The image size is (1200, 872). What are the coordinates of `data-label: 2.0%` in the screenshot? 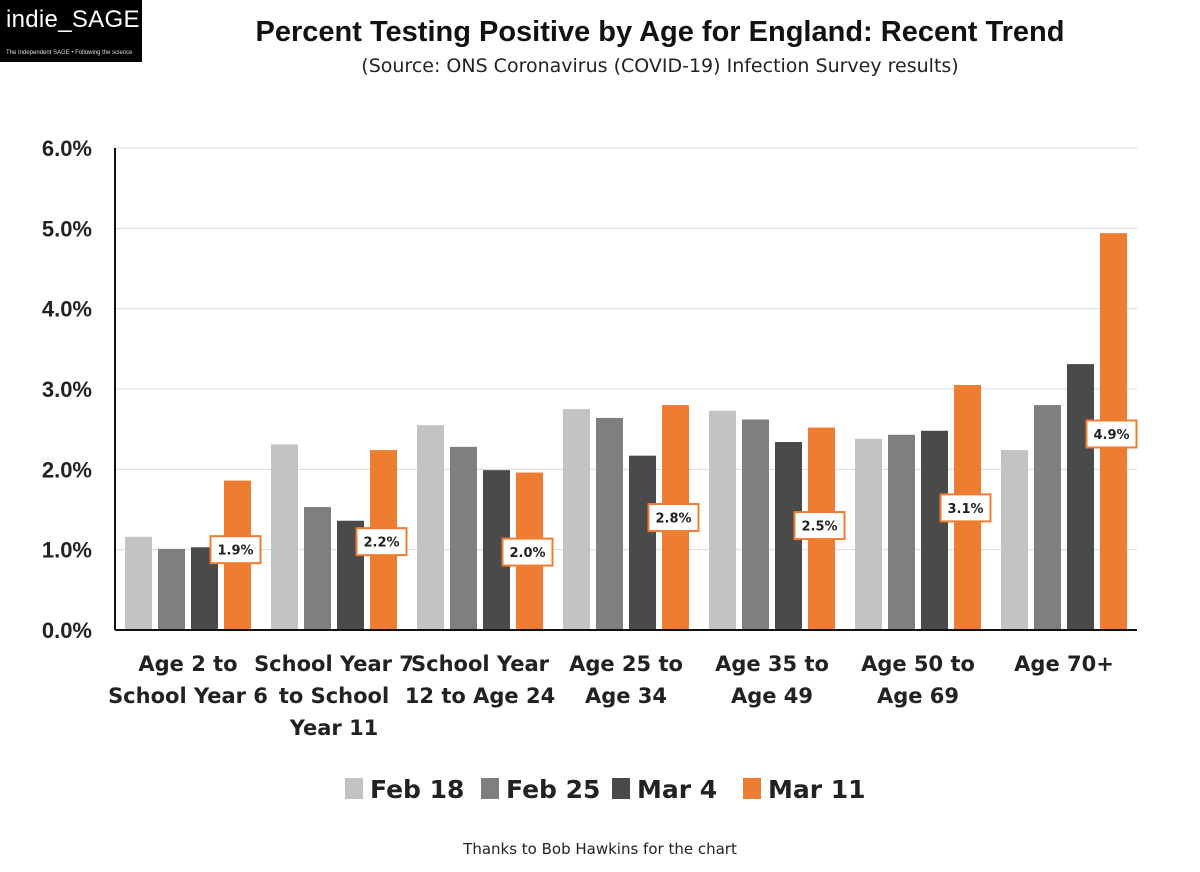 It's located at (527, 553).